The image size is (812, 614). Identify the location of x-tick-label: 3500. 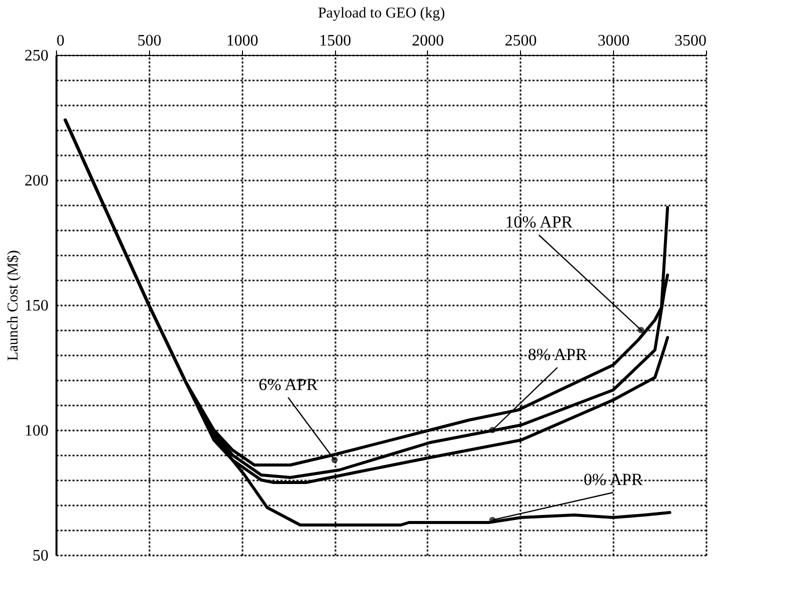
(690, 41).